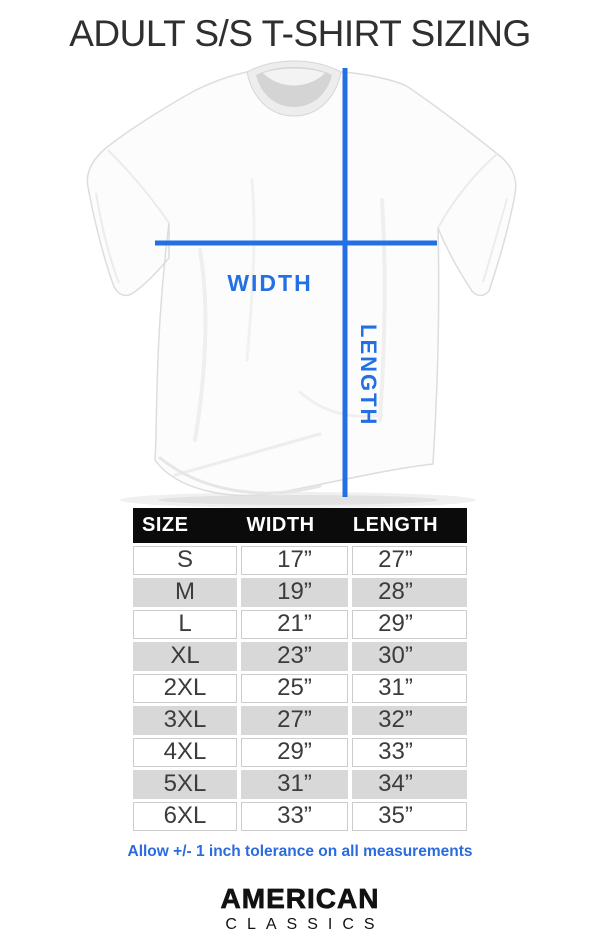 This screenshot has height=943, width=600. Describe the element at coordinates (294, 784) in the screenshot. I see `width-cell: 31”` at that location.